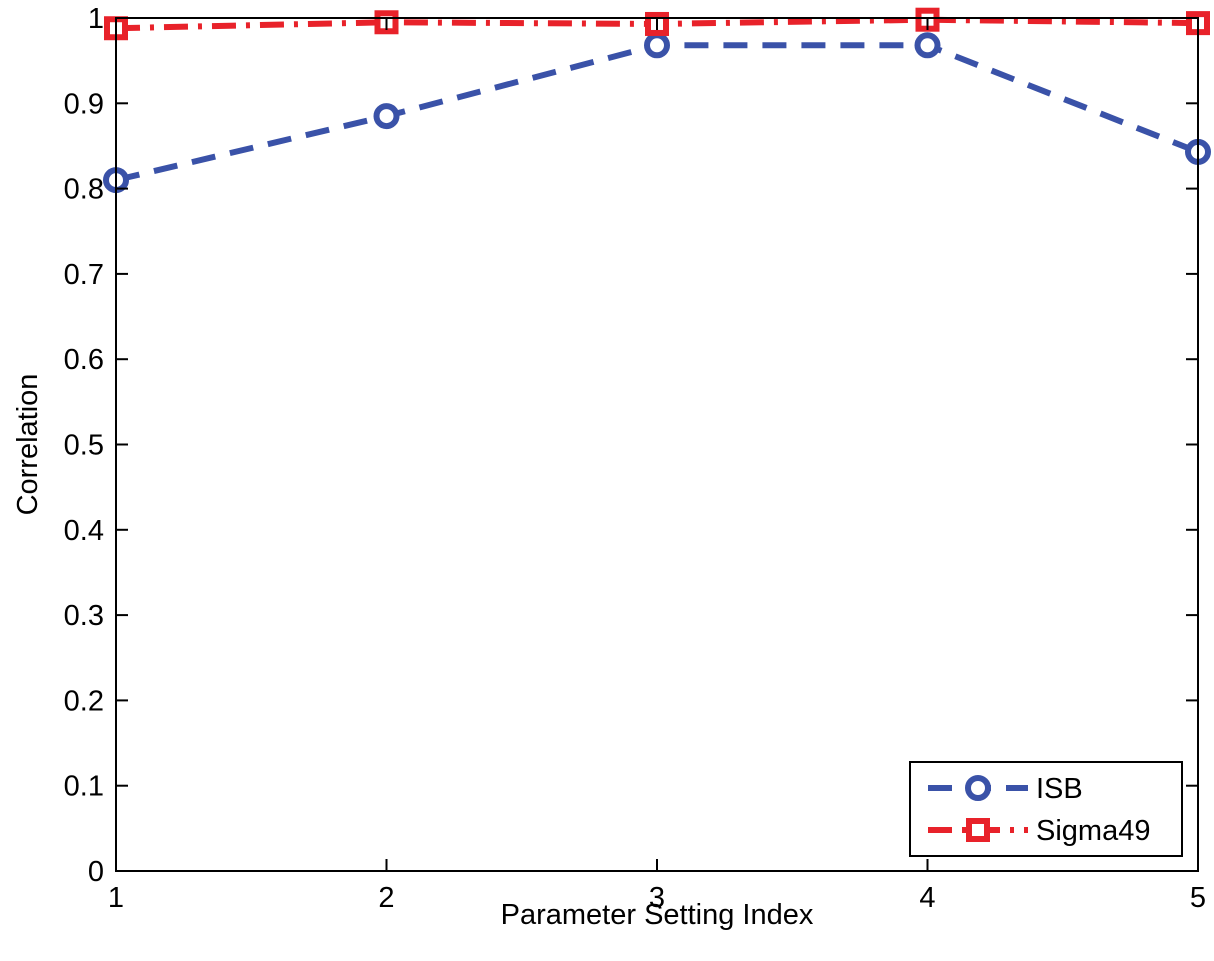  I want to click on legend-item: ISB, so click(1005, 789).